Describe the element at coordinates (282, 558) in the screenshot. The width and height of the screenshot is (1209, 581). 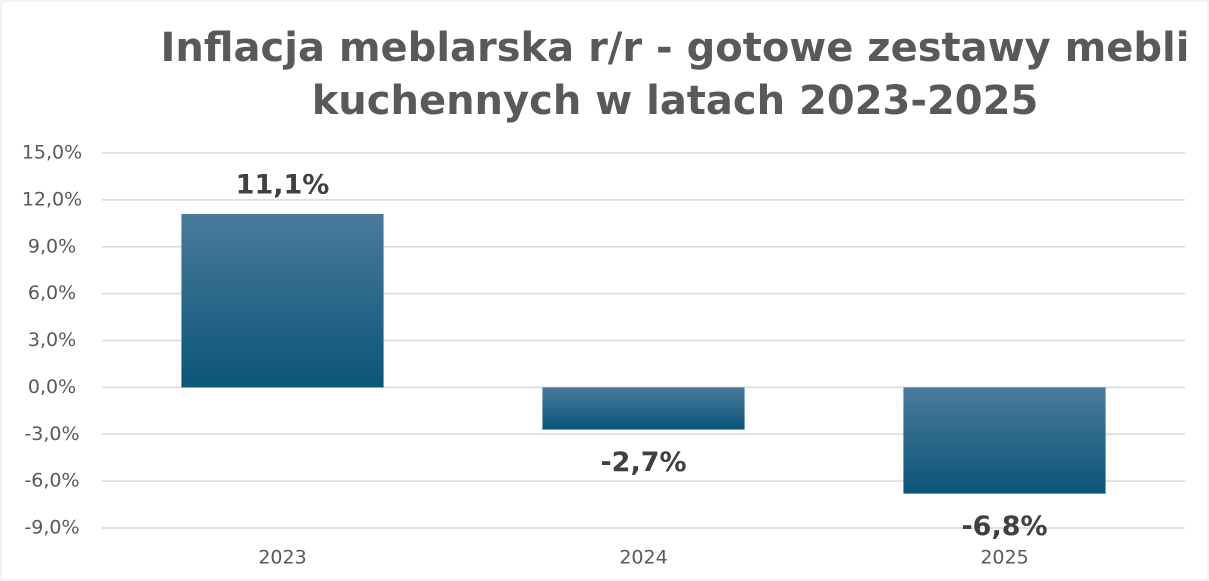
I see `x-tick-label: 2023` at that location.